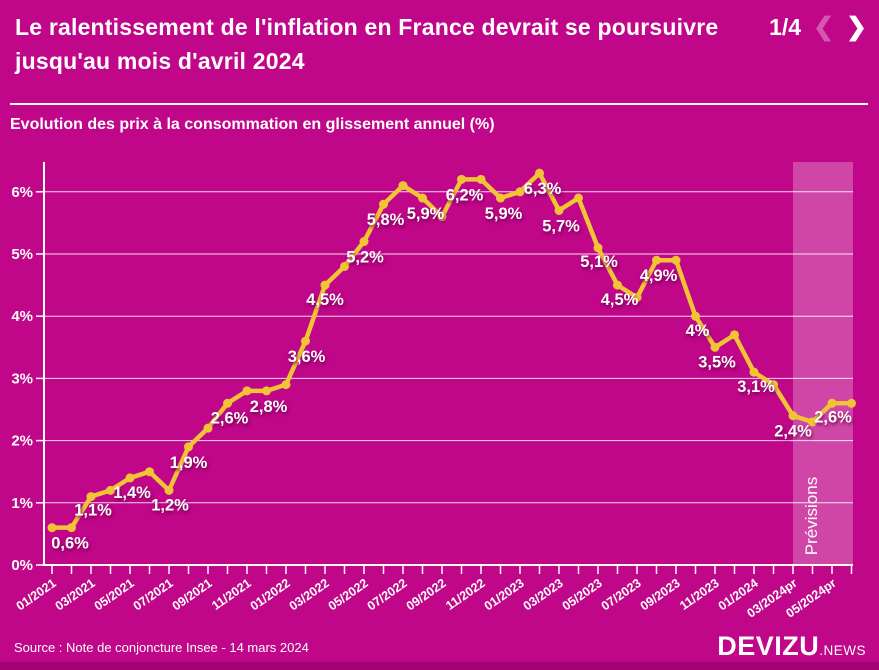 The width and height of the screenshot is (879, 670). I want to click on data-point-label: 6,3%, so click(543, 189).